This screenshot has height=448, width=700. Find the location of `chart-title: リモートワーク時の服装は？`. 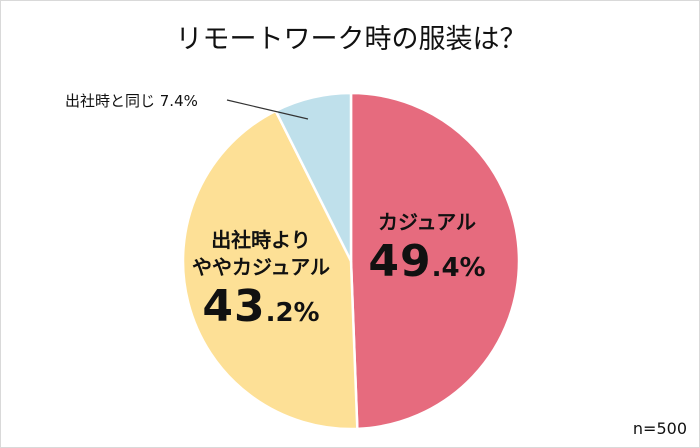

chart-title: リモートワーク時の服装は？ is located at coordinates (351, 39).